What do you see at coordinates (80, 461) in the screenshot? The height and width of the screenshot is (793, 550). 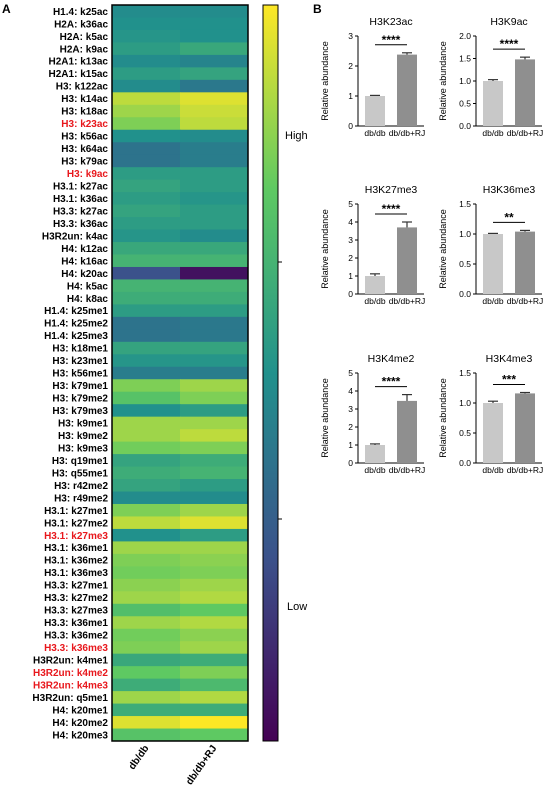 I see `heatmap-row-label: H3: q19me1` at bounding box center [80, 461].